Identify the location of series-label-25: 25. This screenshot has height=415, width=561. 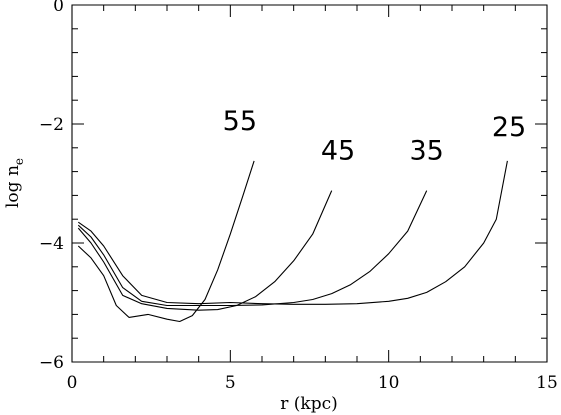
(509, 127).